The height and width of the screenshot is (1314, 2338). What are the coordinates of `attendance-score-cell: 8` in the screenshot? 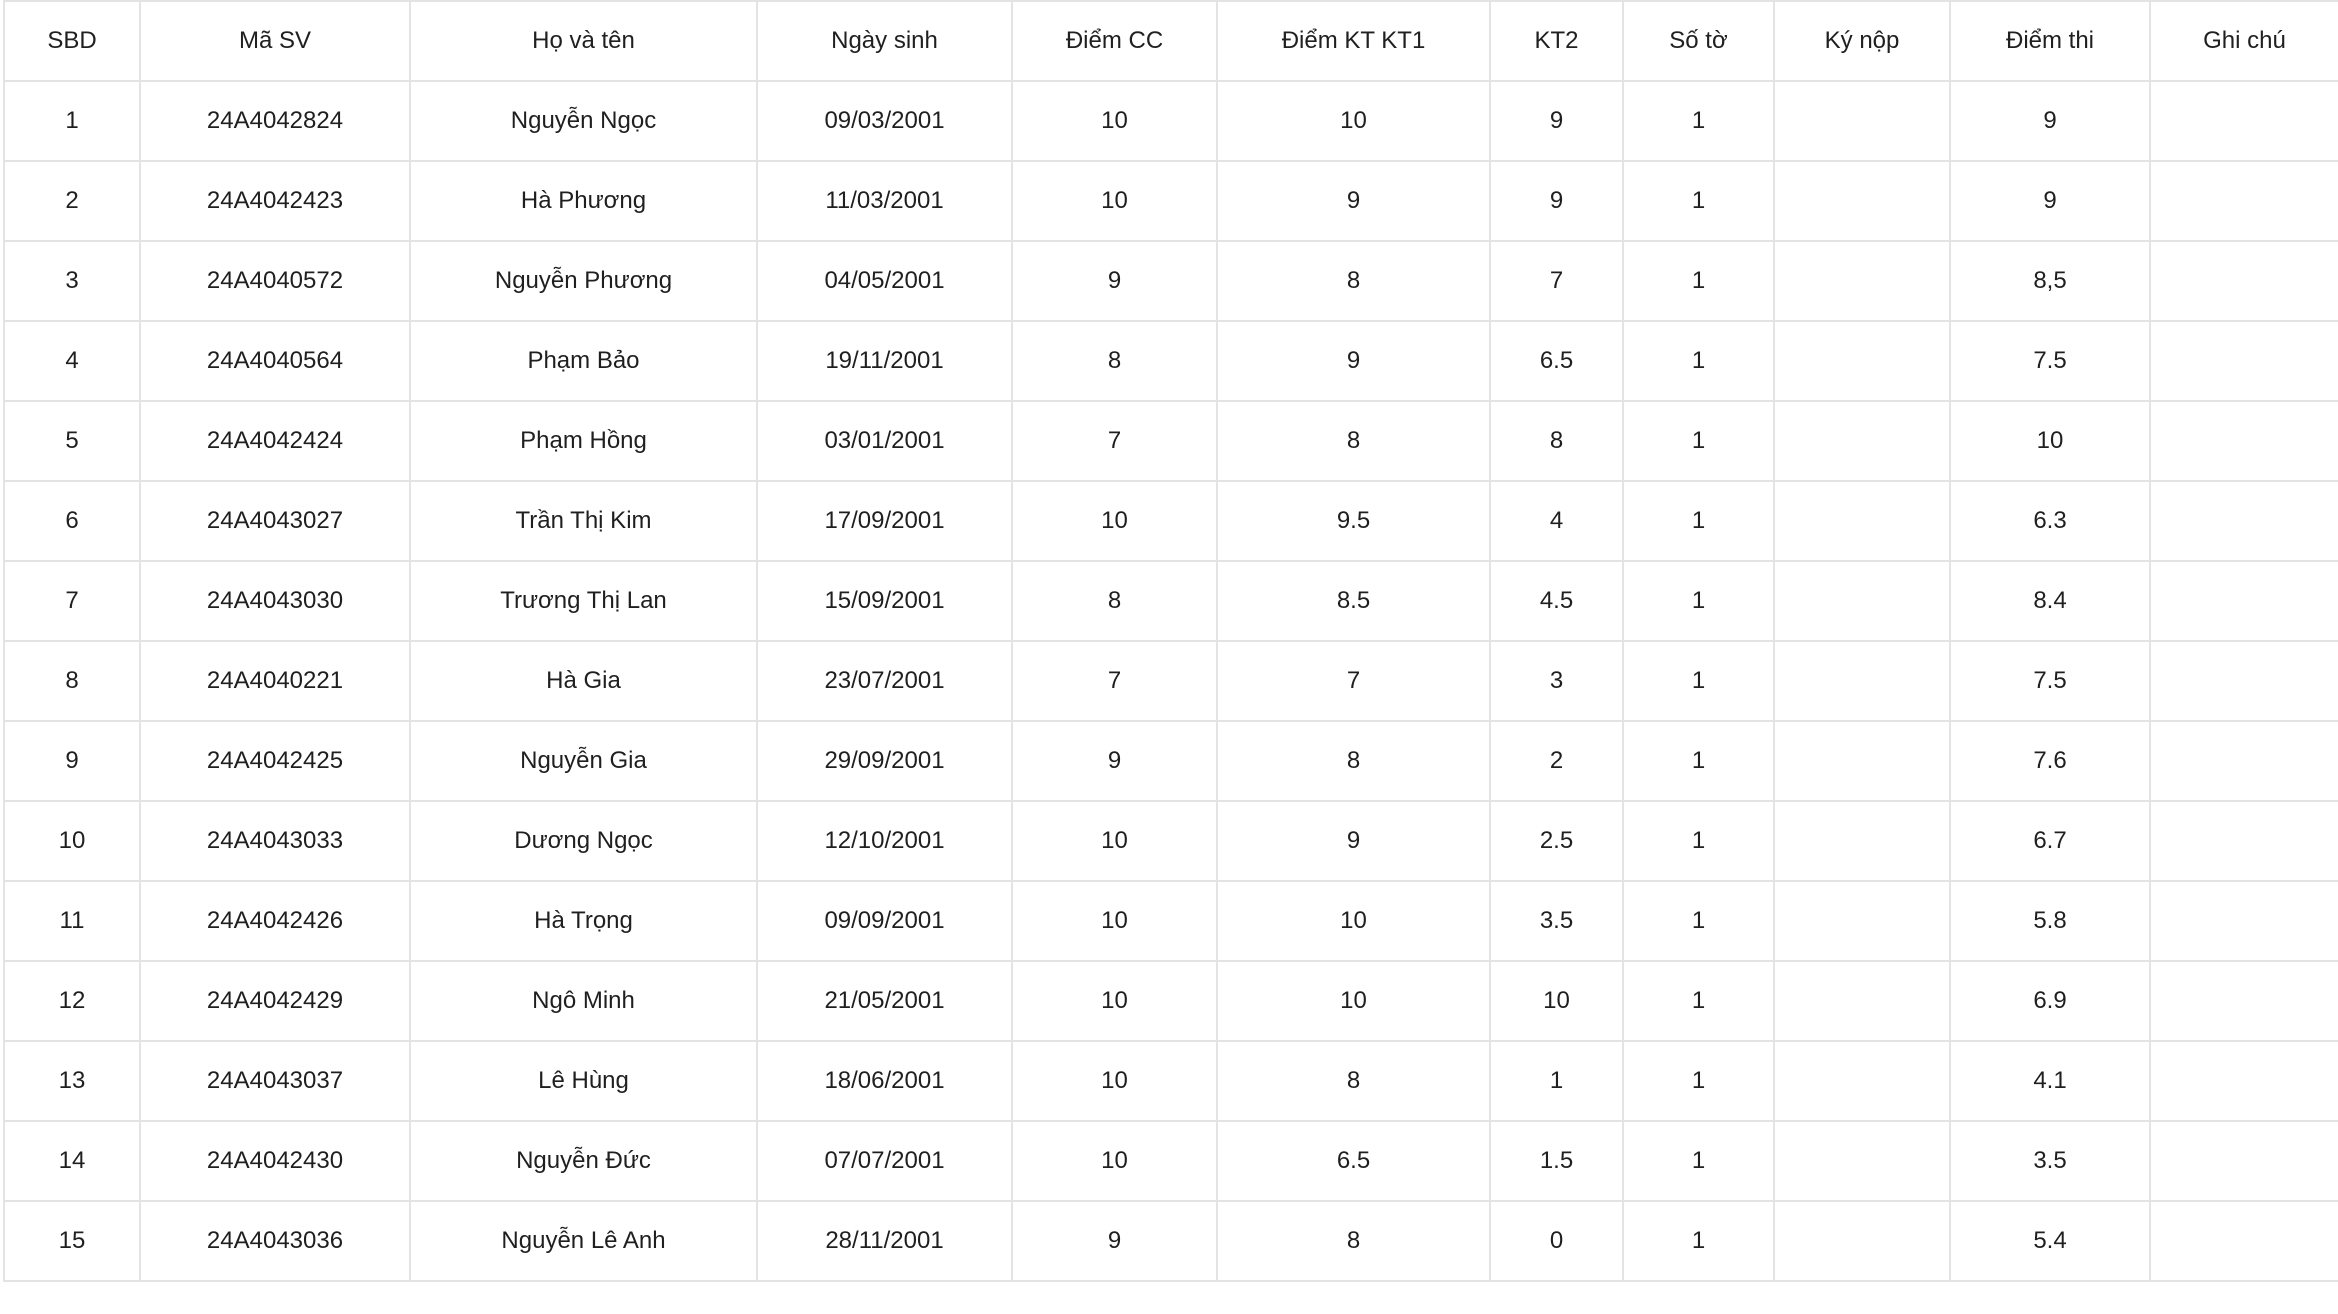 It's located at (1114, 601).